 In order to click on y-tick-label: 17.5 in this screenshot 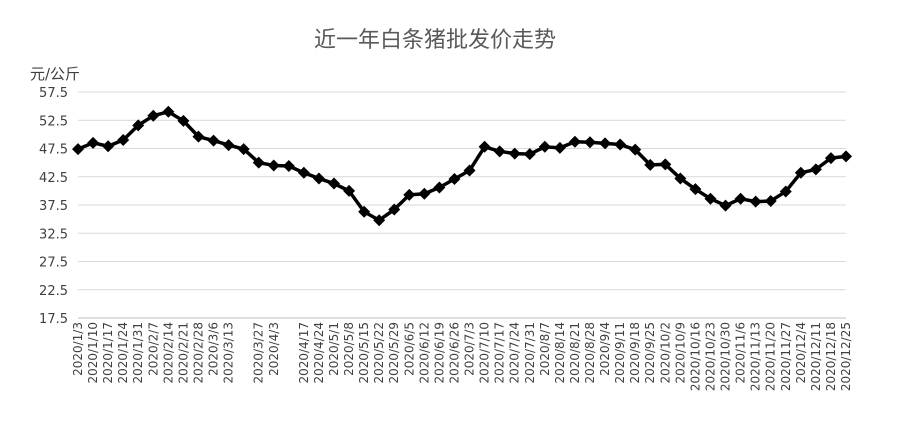, I will do `click(53, 319)`.